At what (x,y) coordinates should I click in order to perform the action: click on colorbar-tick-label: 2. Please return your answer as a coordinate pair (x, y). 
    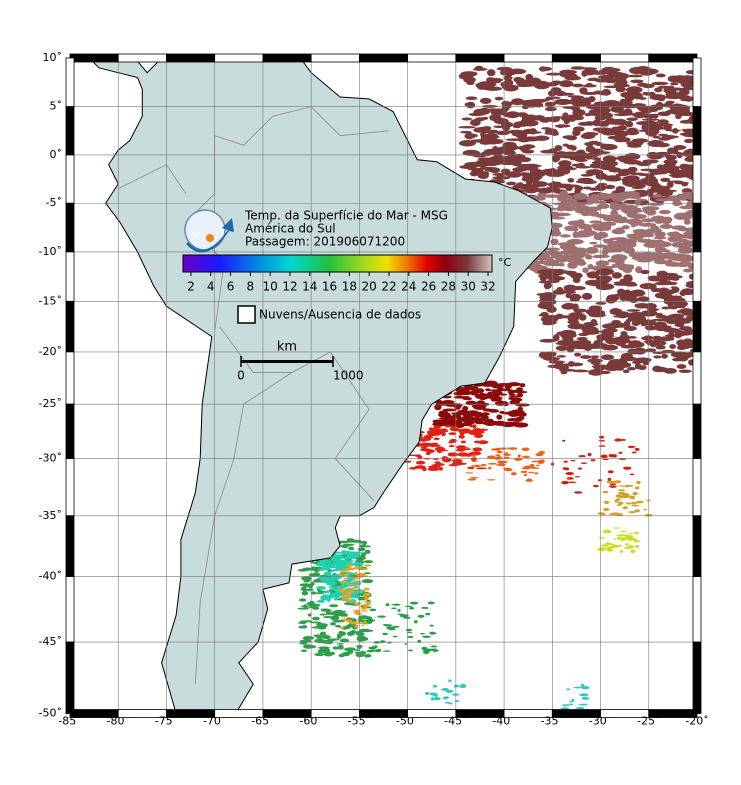
    Looking at the image, I should click on (191, 287).